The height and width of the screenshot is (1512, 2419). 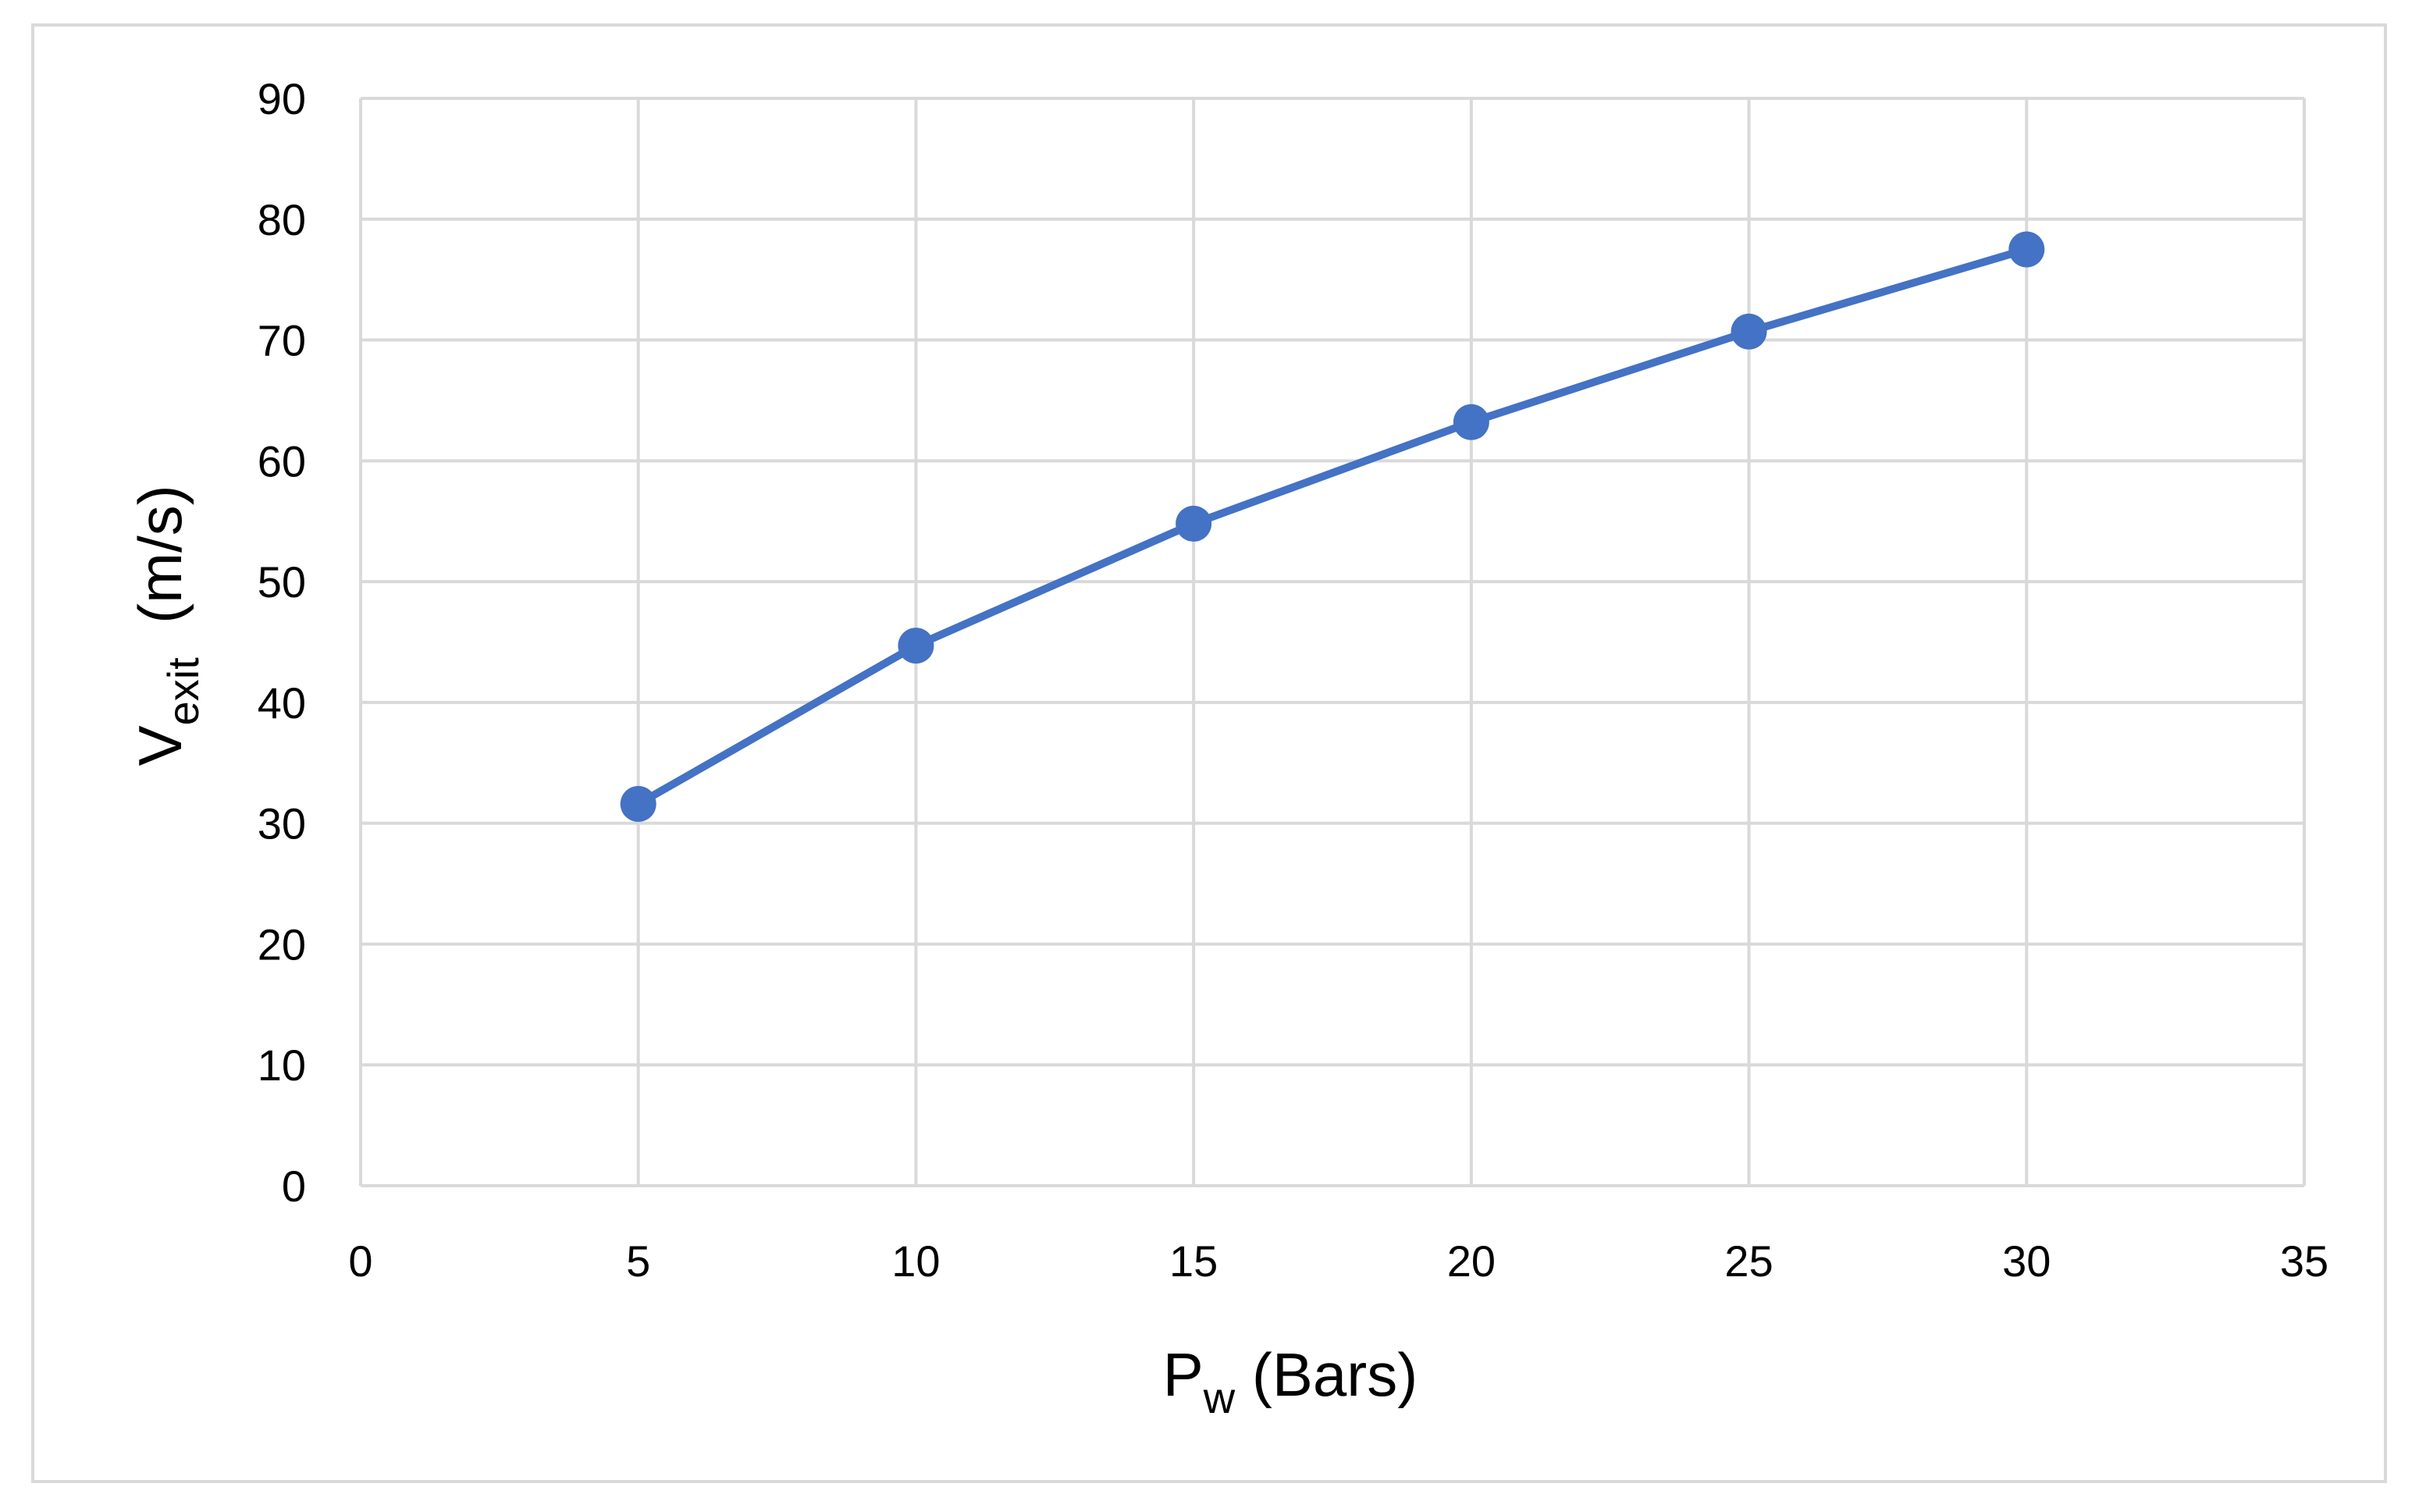 I want to click on y-axis-title-unit: (m/s), so click(x=160, y=571).